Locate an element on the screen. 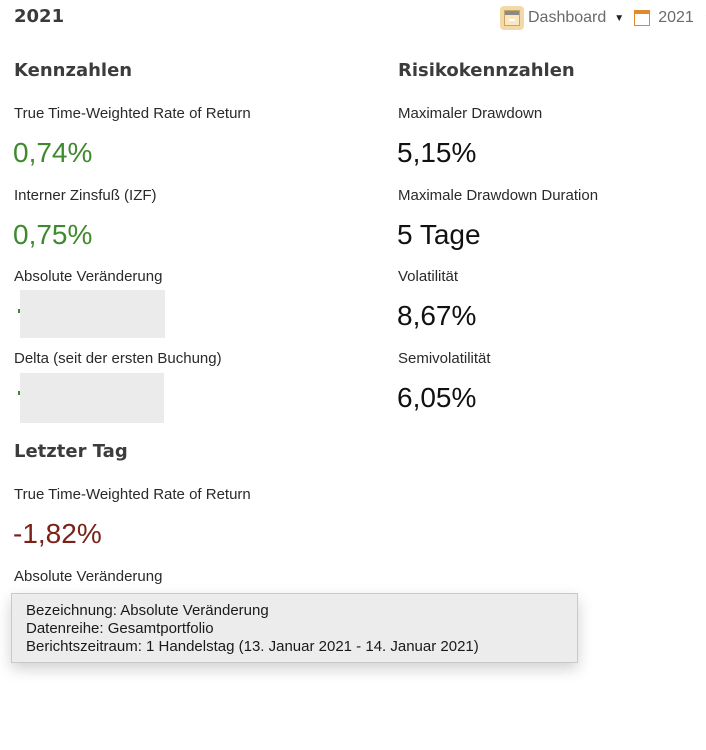 Image resolution: width=706 pixels, height=750 pixels. metric-label: Delta (seit der ersten Buchung) is located at coordinates (118, 358).